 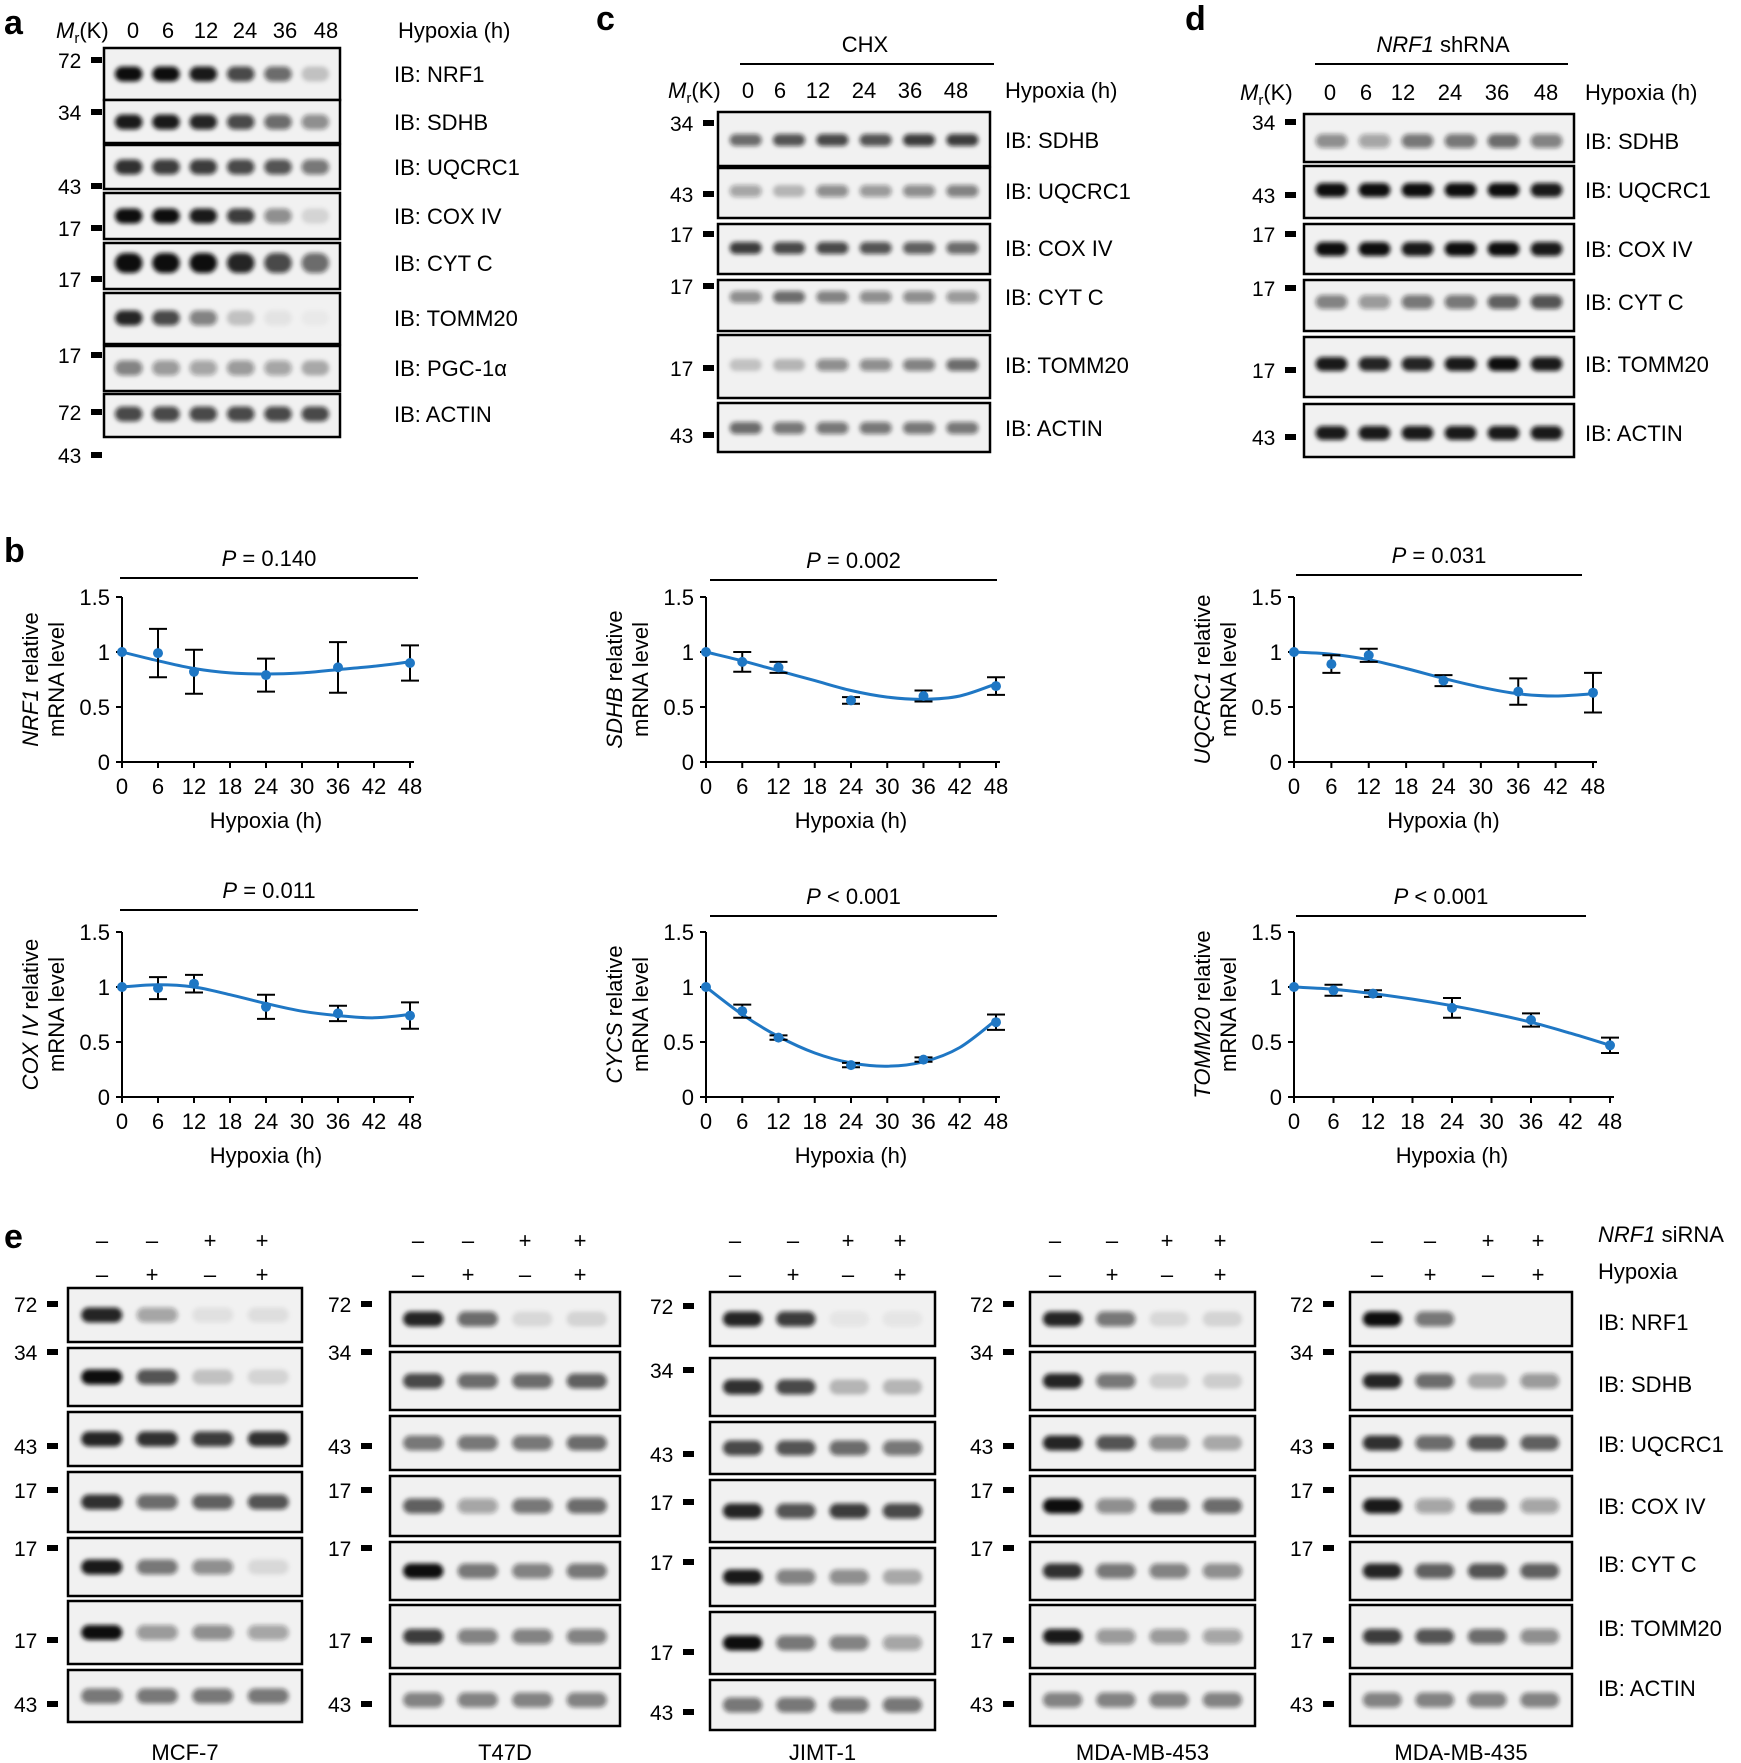 I want to click on blot-row-a: 34 IB: SDHB, so click(x=273, y=121).